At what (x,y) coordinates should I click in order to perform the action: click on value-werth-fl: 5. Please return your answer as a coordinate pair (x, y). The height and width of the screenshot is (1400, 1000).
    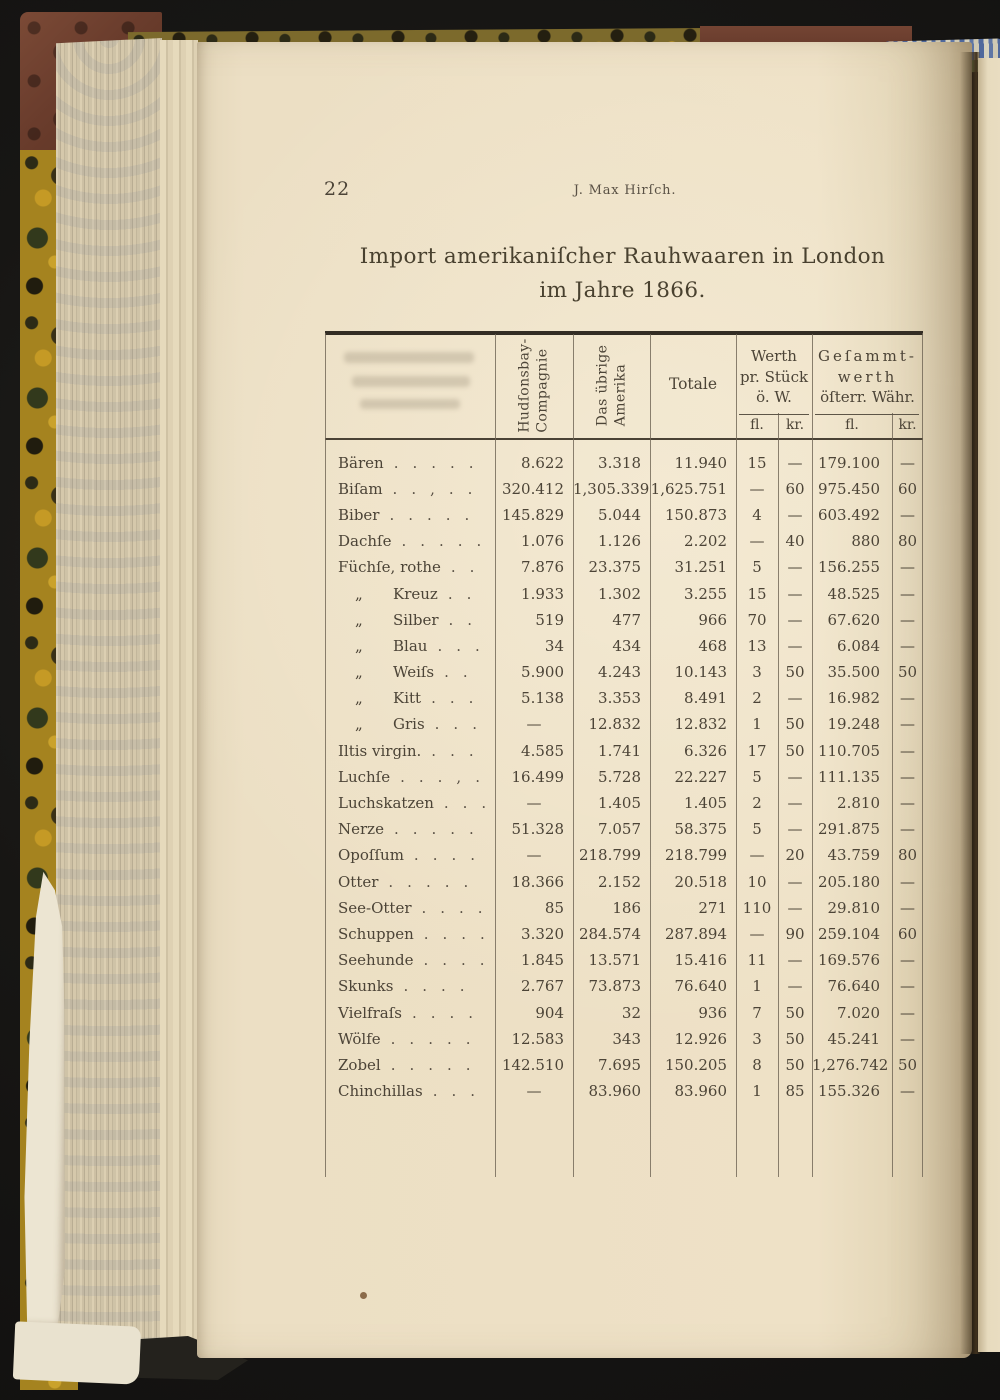
    Looking at the image, I should click on (757, 568).